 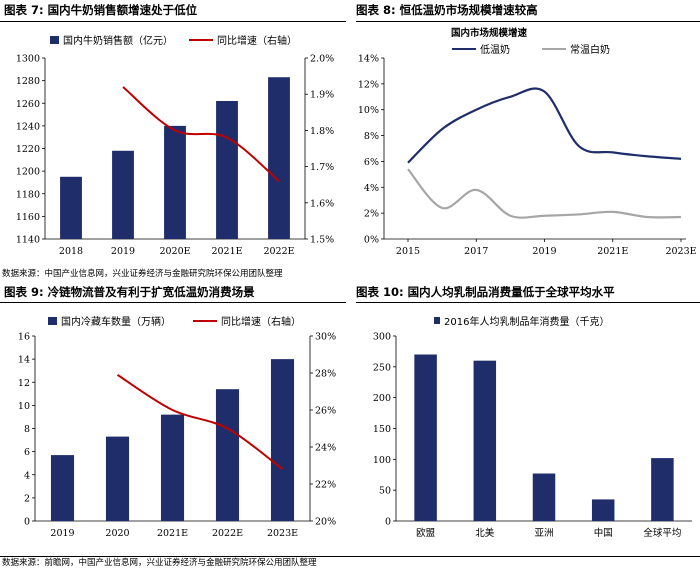 I want to click on c3-ytick-label: 8, so click(x=27, y=429).